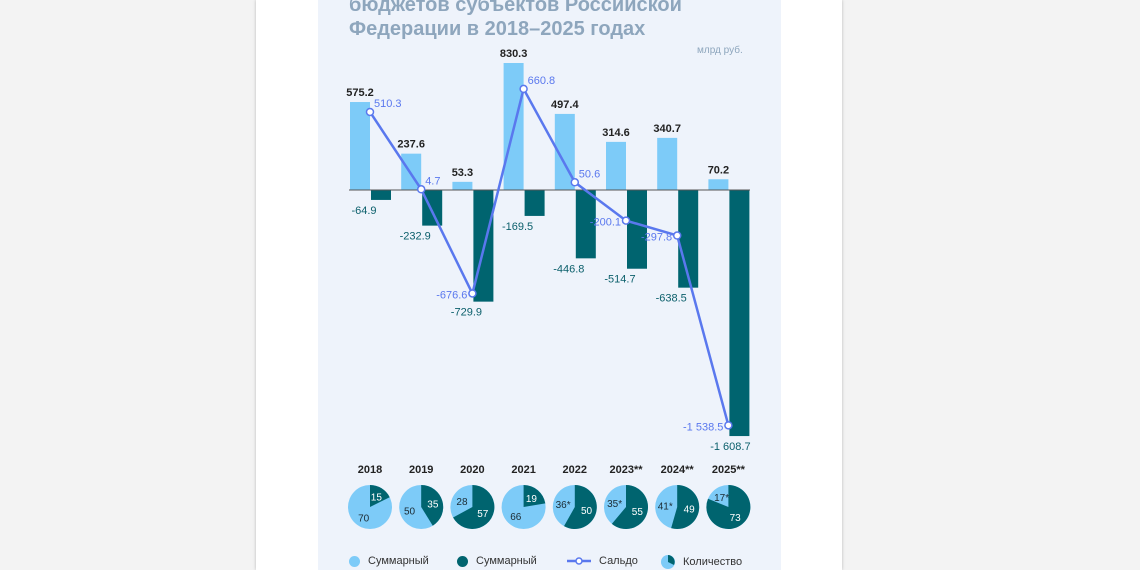 The height and width of the screenshot is (570, 1140). Describe the element at coordinates (678, 470) in the screenshot. I see `pie-year-label: 2024**` at that location.